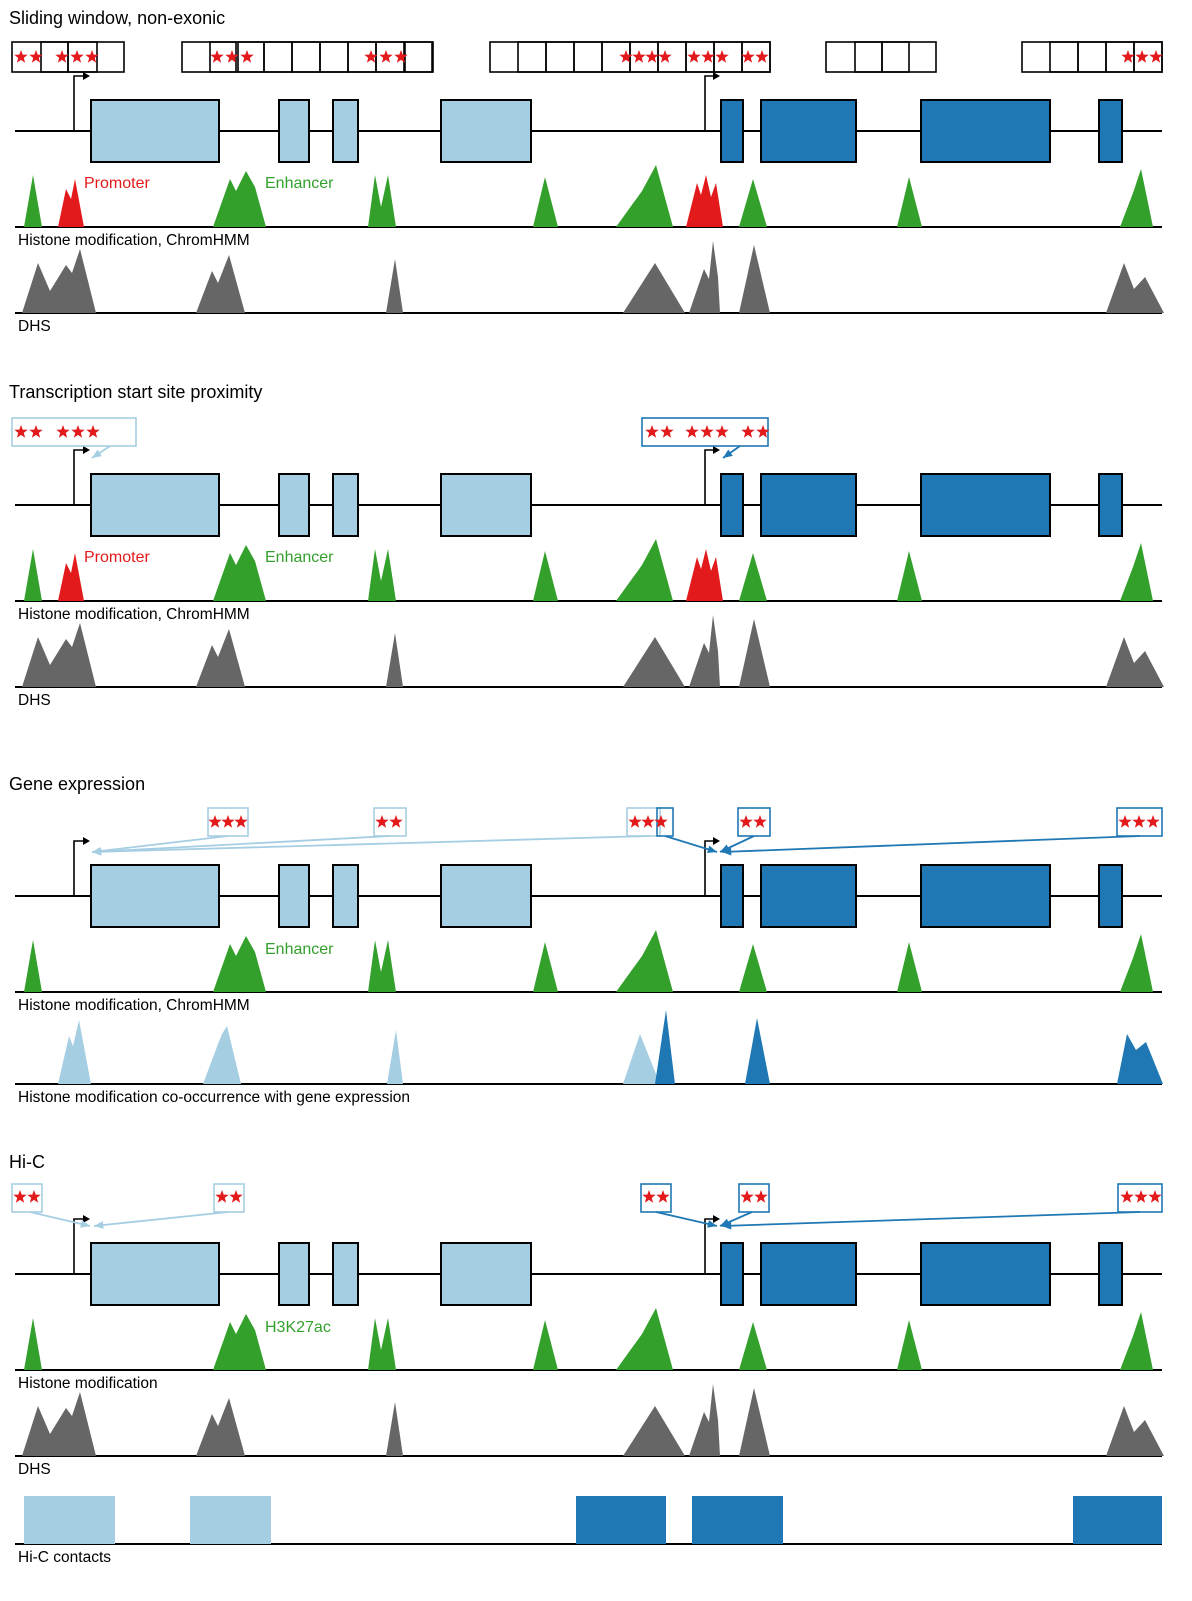  I want to click on promoter-peak, so click(71, 203).